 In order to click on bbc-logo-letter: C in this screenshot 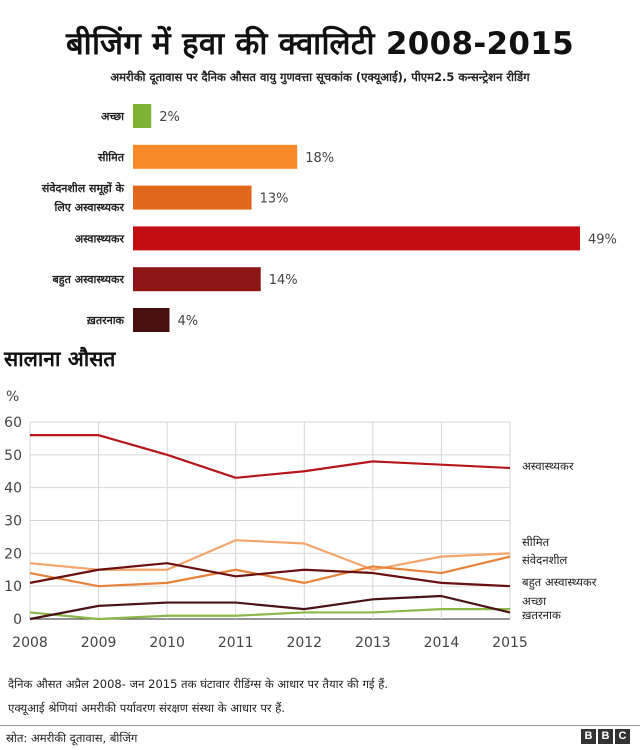, I will do `click(622, 736)`.